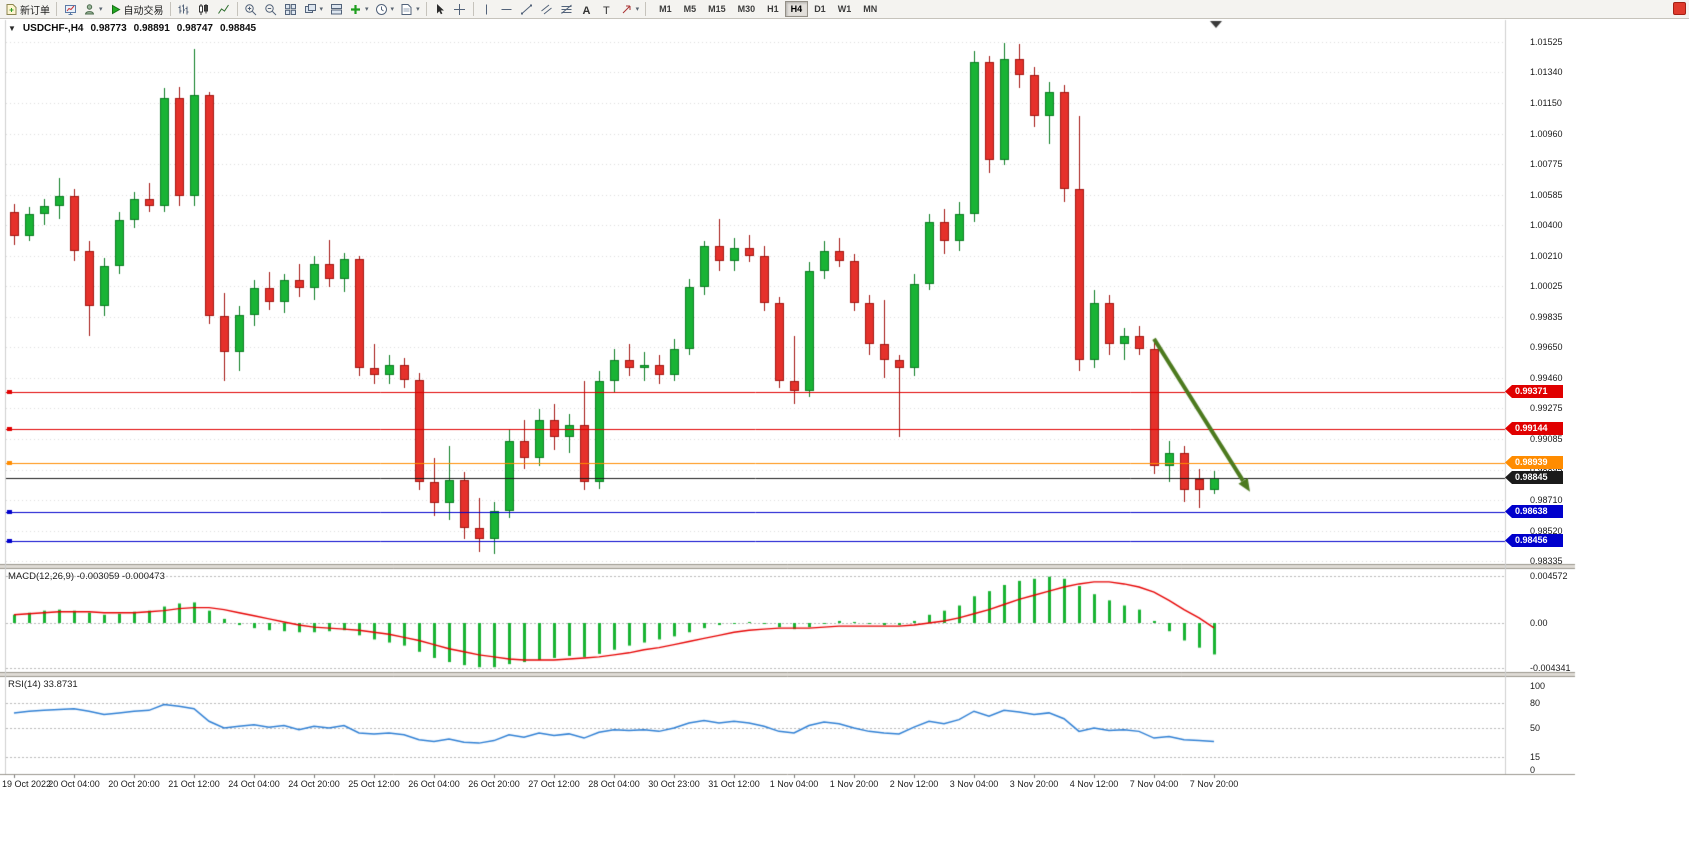  I want to click on line-chart-icon, so click(223, 9).